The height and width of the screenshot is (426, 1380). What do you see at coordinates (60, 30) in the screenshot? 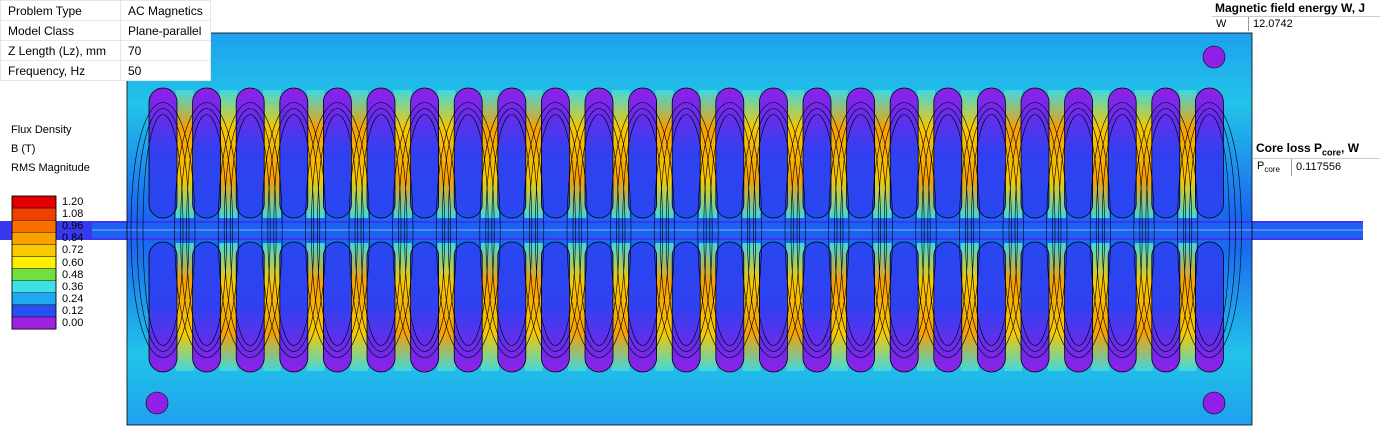
I see `property-label: Model Class` at bounding box center [60, 30].